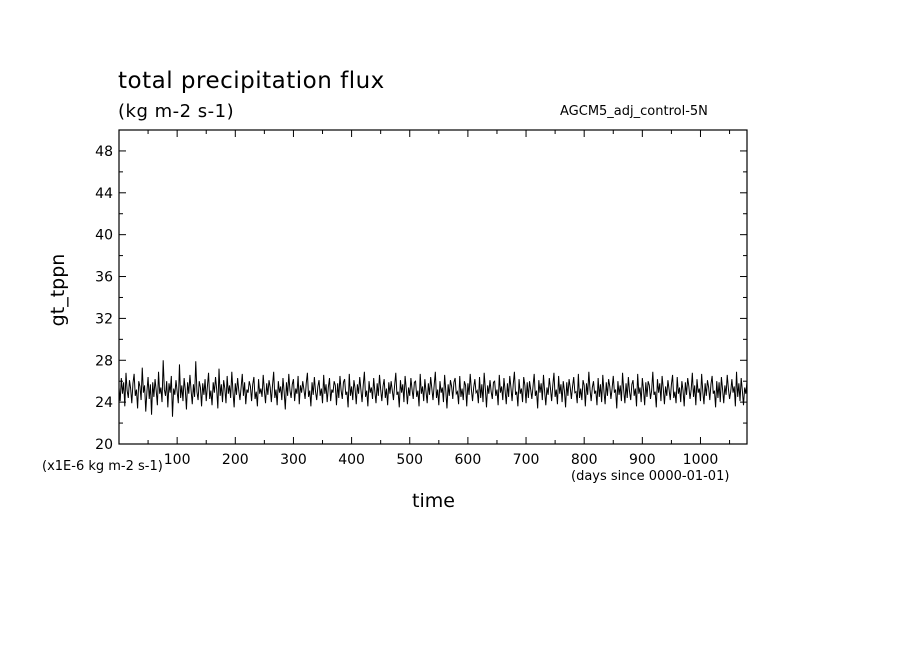  What do you see at coordinates (701, 460) in the screenshot?
I see `x-tick-label: 1000` at bounding box center [701, 460].